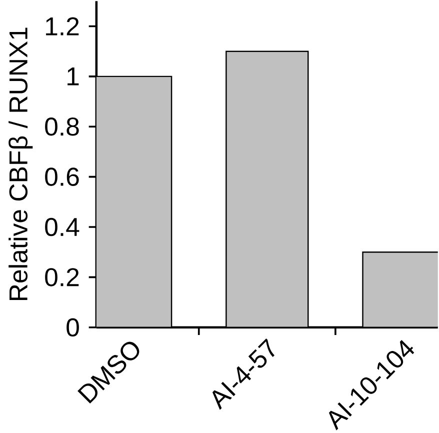 The image size is (439, 433). Describe the element at coordinates (62, 177) in the screenshot. I see `y-tick-label: 0.6` at that location.